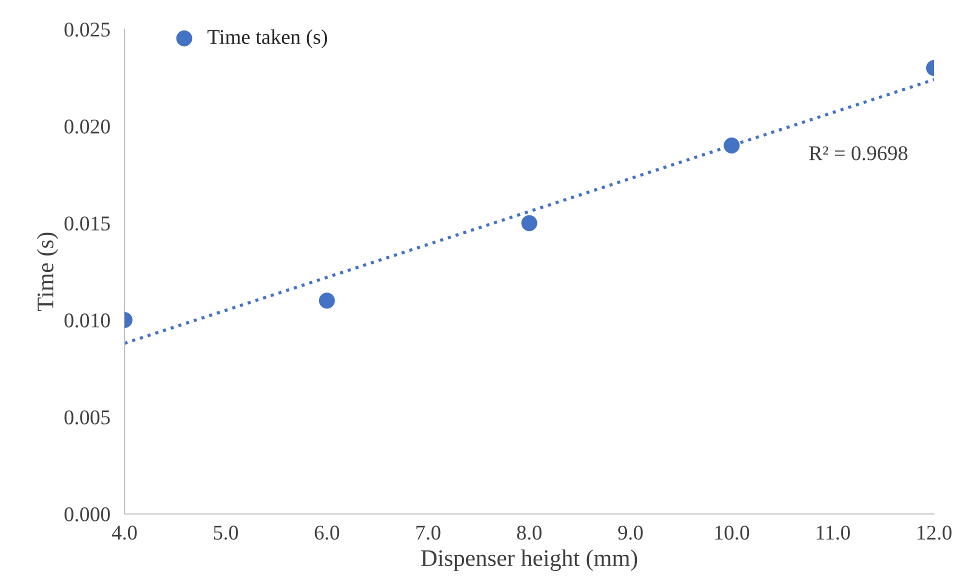 The width and height of the screenshot is (958, 584). What do you see at coordinates (833, 533) in the screenshot?
I see `x-tick-label: 11.0` at bounding box center [833, 533].